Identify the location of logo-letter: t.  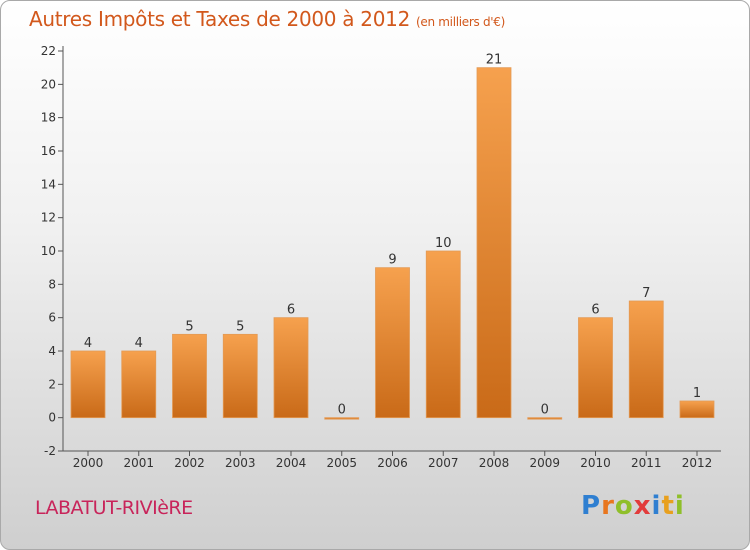
(668, 506).